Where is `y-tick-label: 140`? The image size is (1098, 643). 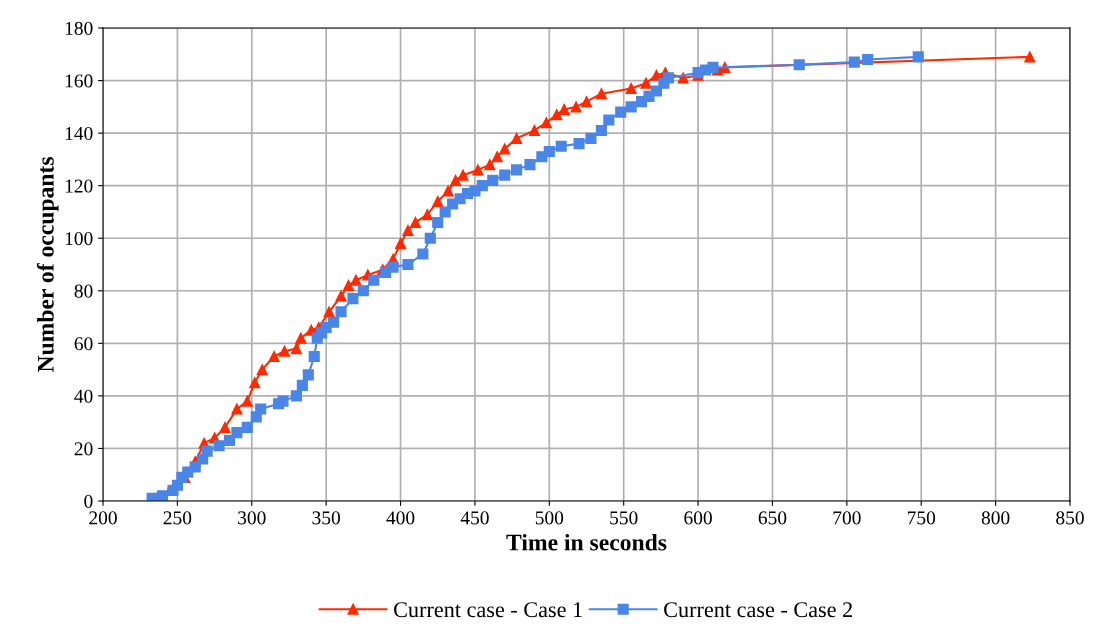
y-tick-label: 140 is located at coordinates (79, 133).